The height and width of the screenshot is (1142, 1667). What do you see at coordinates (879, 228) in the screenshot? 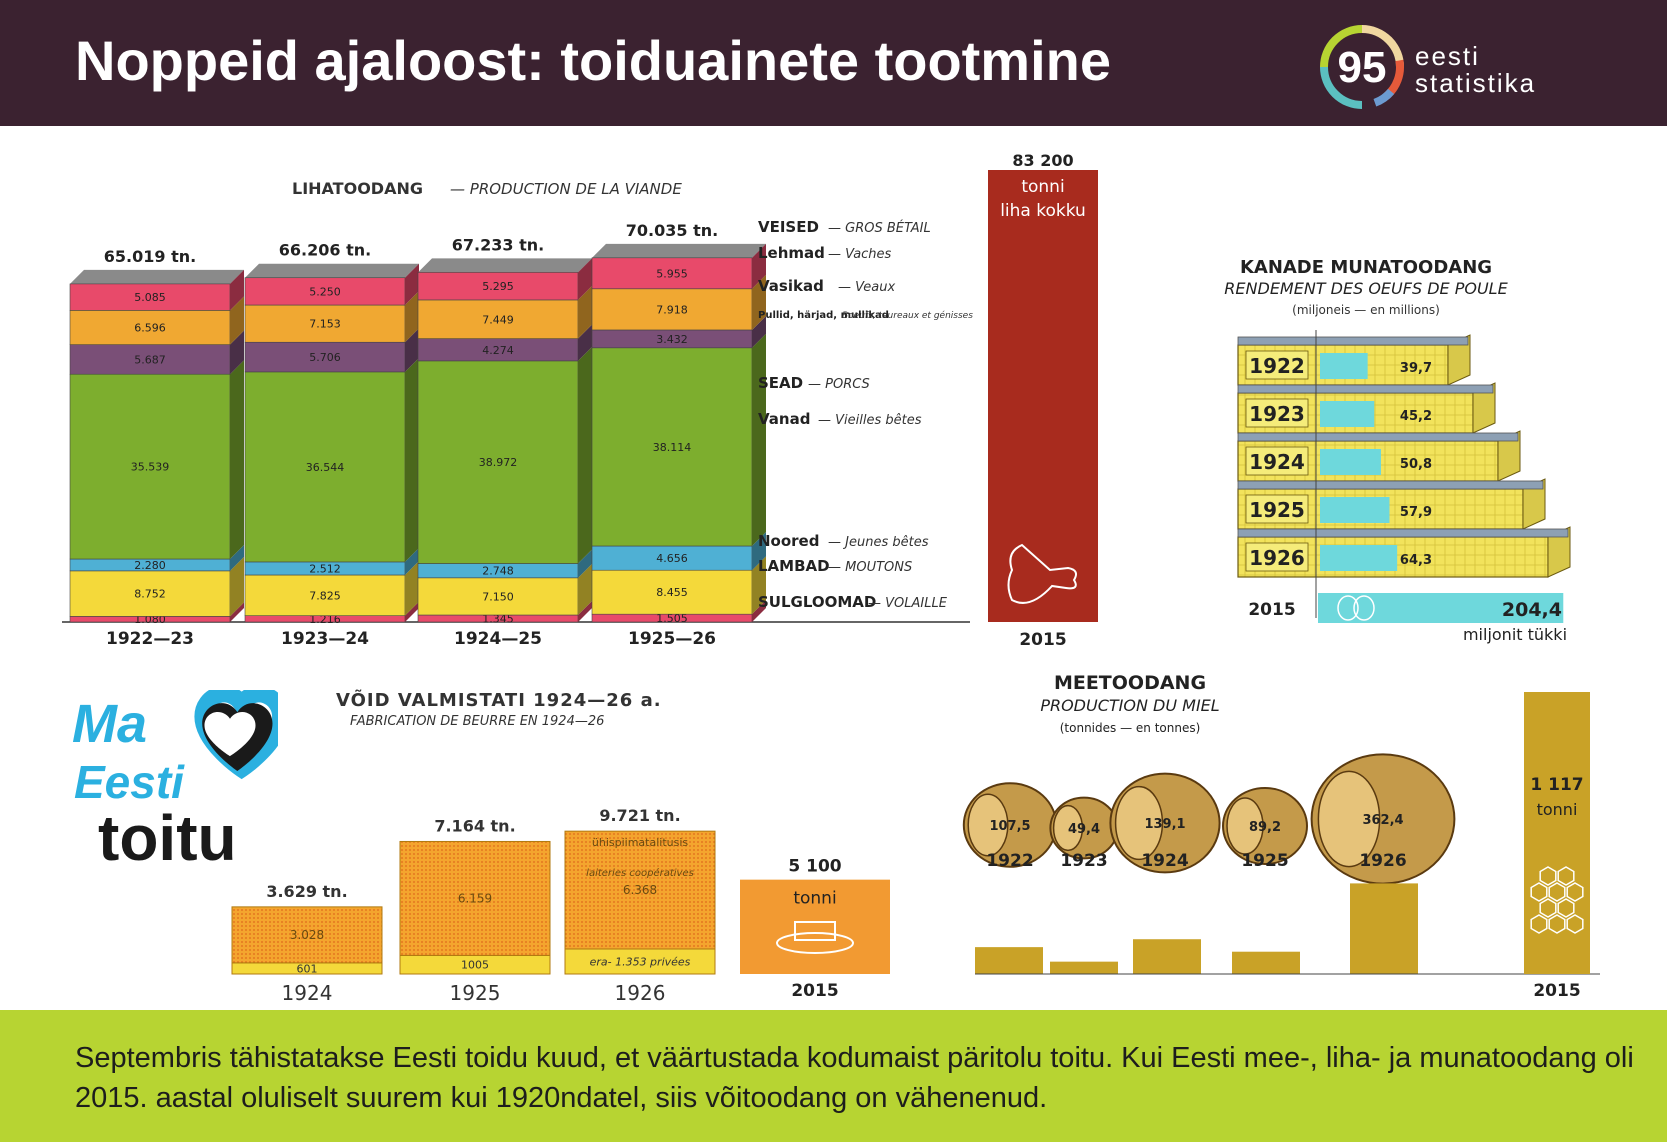
I see `meat-legend-fr: — GROS BÉTAIL` at bounding box center [879, 228].